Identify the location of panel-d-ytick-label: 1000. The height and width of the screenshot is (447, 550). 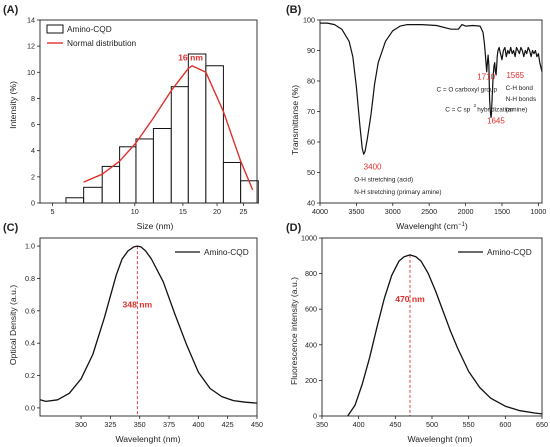
(309, 238).